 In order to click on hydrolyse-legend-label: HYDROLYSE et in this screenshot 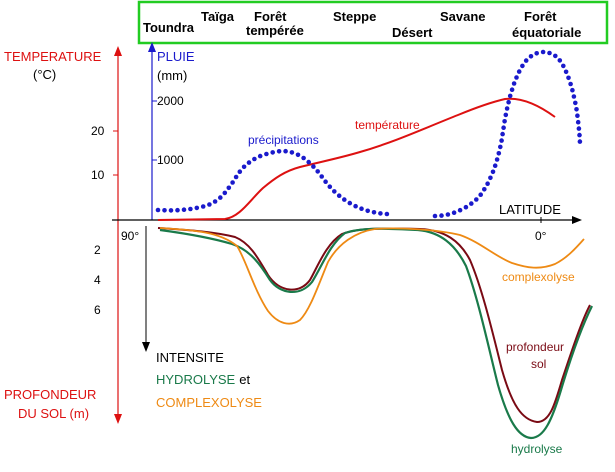, I will do `click(203, 379)`.